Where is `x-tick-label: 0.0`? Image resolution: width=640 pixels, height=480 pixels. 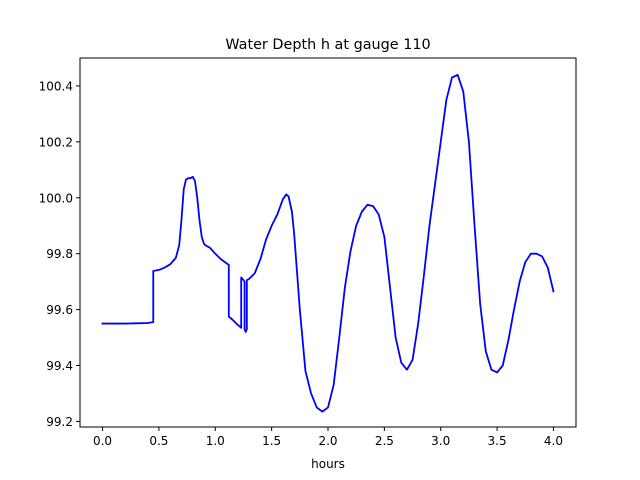
x-tick-label: 0.0 is located at coordinates (102, 441).